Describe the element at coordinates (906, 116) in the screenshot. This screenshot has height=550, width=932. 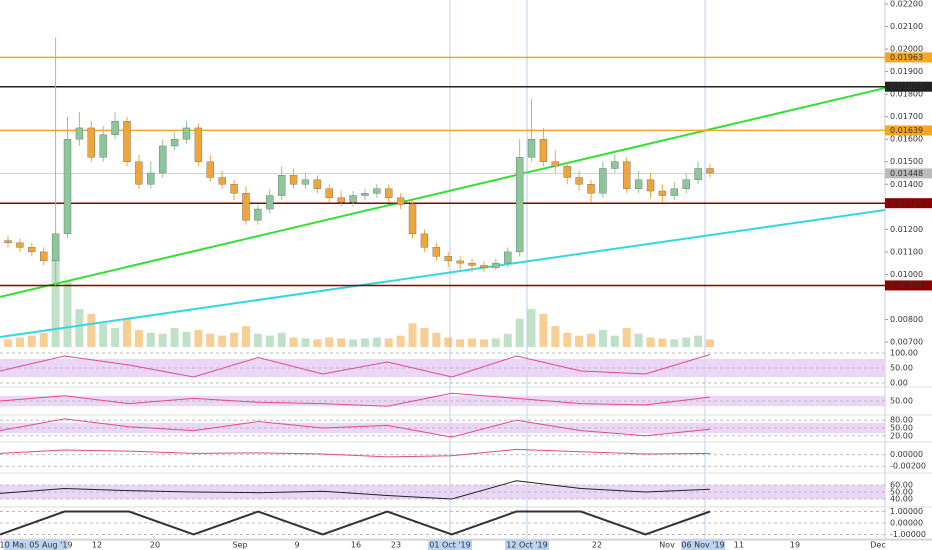
I see `y-tick-label: 0.01700` at that location.